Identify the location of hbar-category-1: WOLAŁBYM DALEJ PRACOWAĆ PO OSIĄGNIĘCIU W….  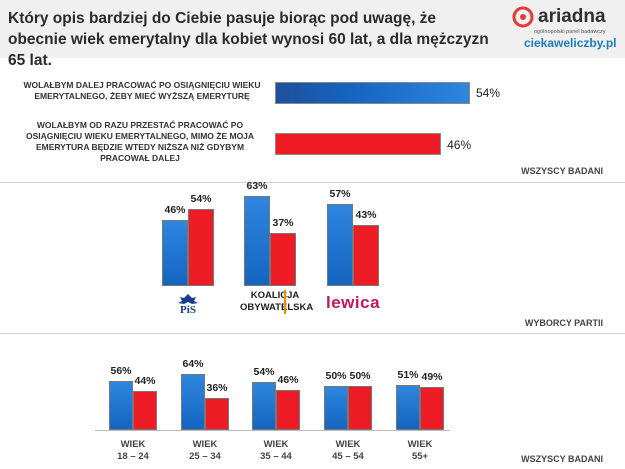
(142, 90).